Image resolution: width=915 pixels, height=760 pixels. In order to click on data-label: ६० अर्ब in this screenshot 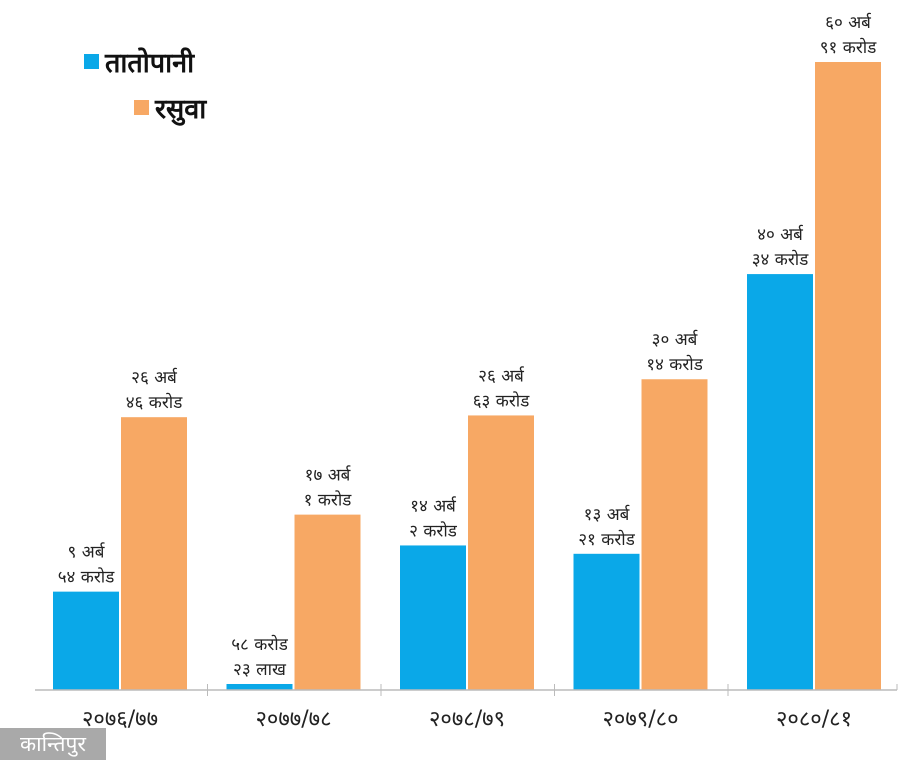, I will do `click(848, 22)`.